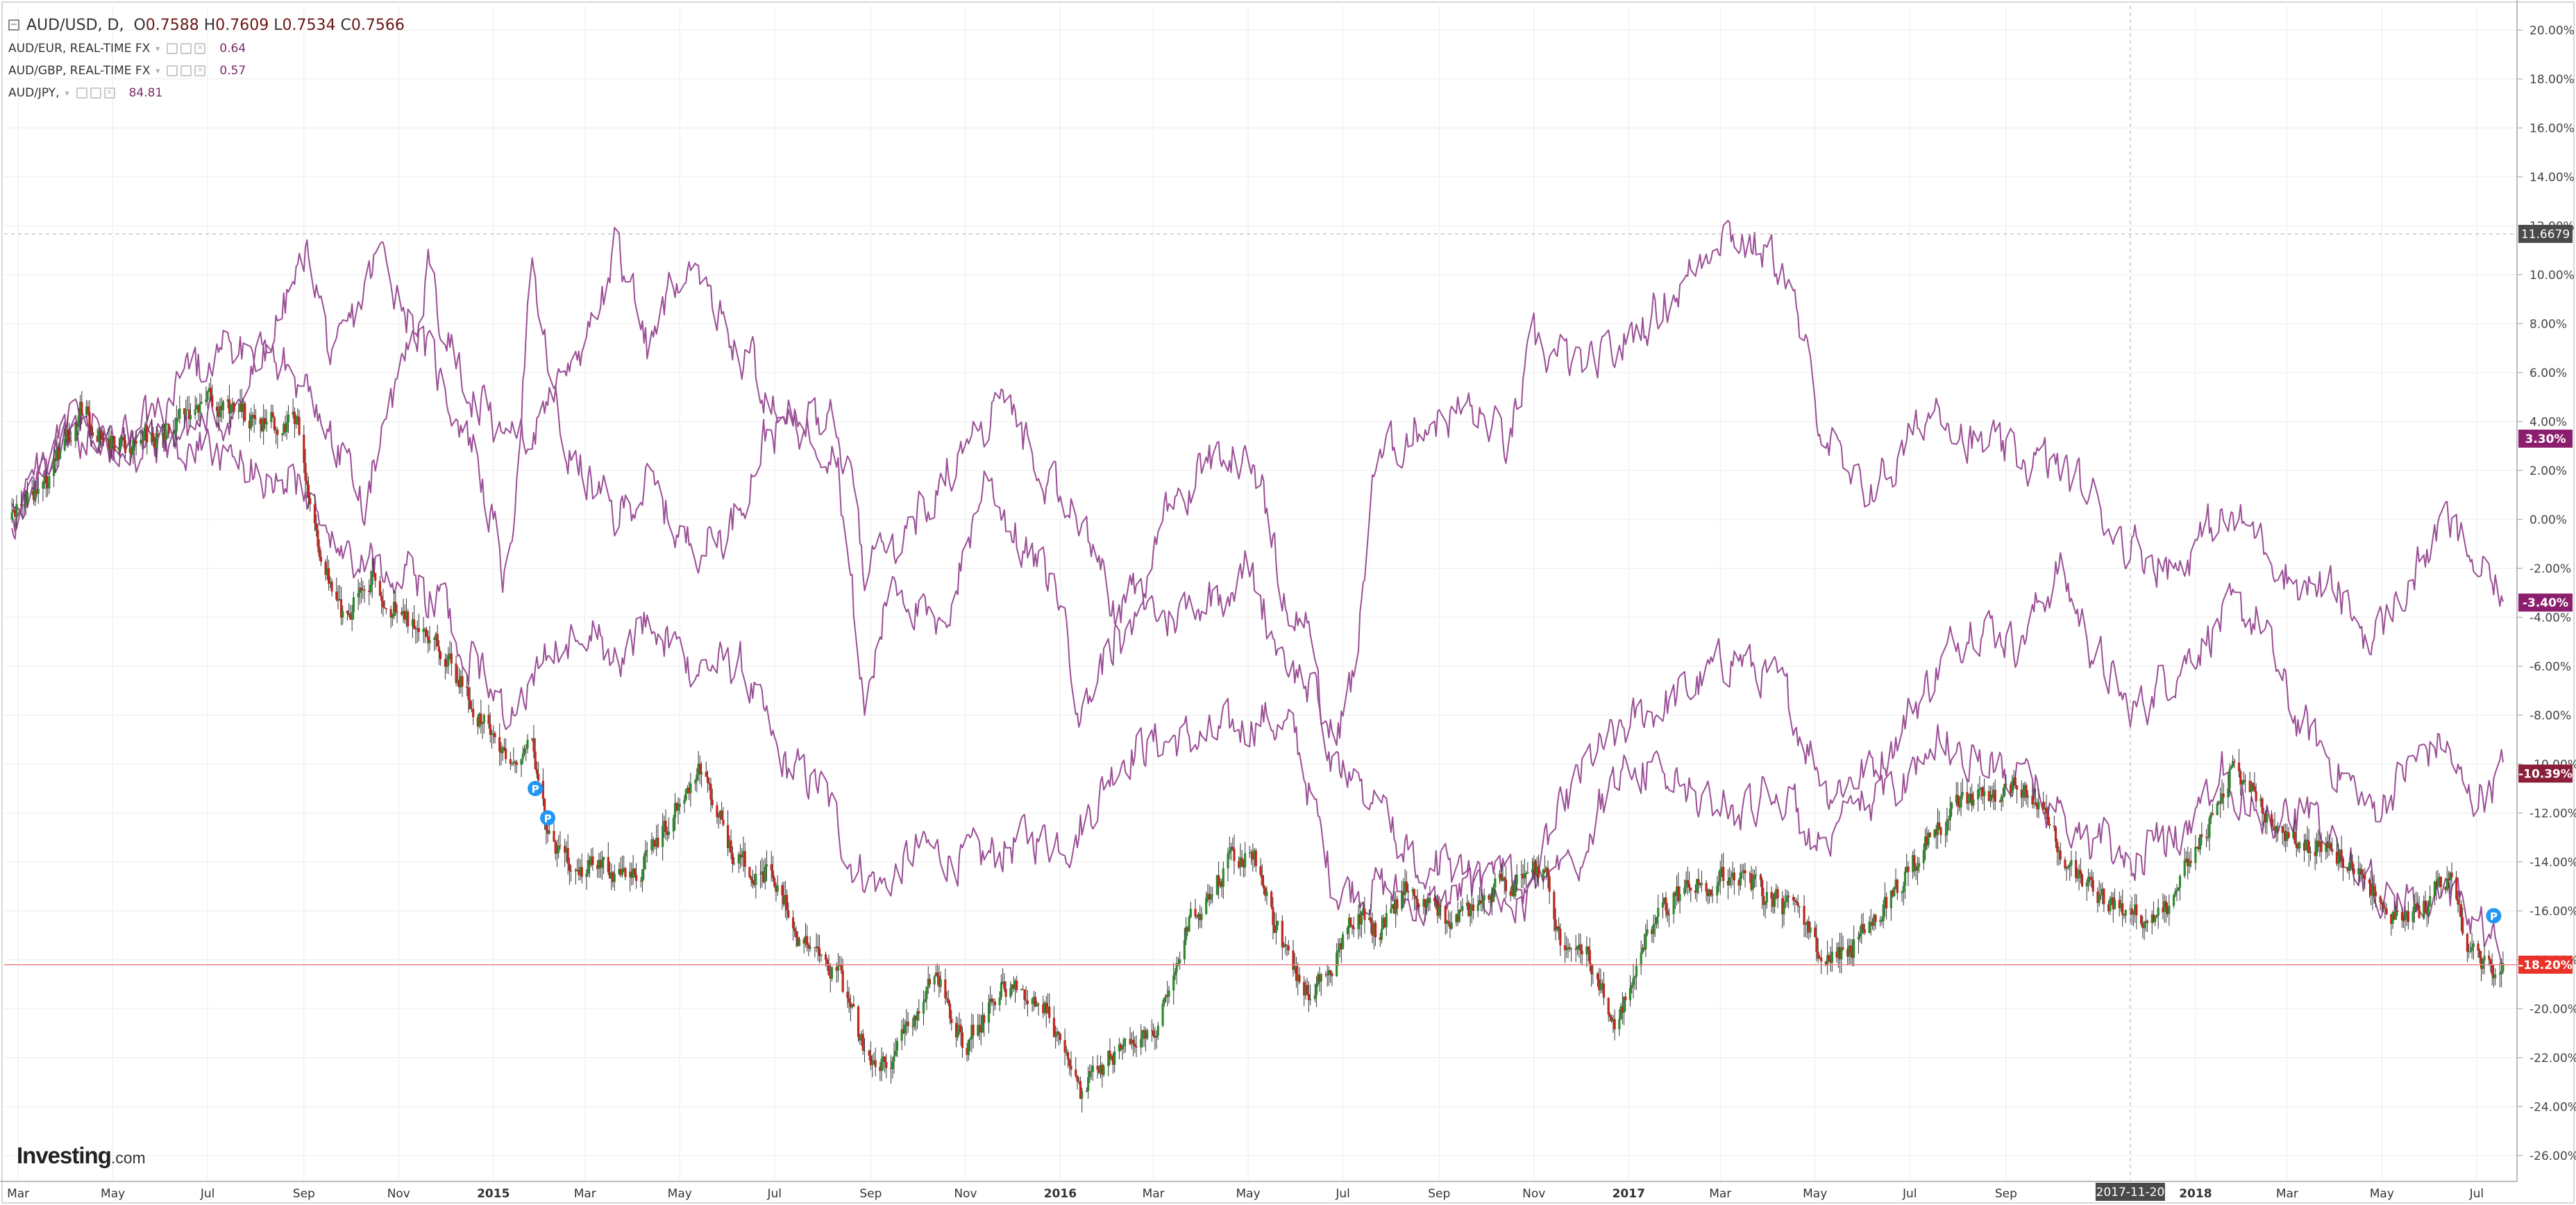  Describe the element at coordinates (79, 71) in the screenshot. I see `compare-symbol: AUD/GBP, REAL-TIME FX` at that location.